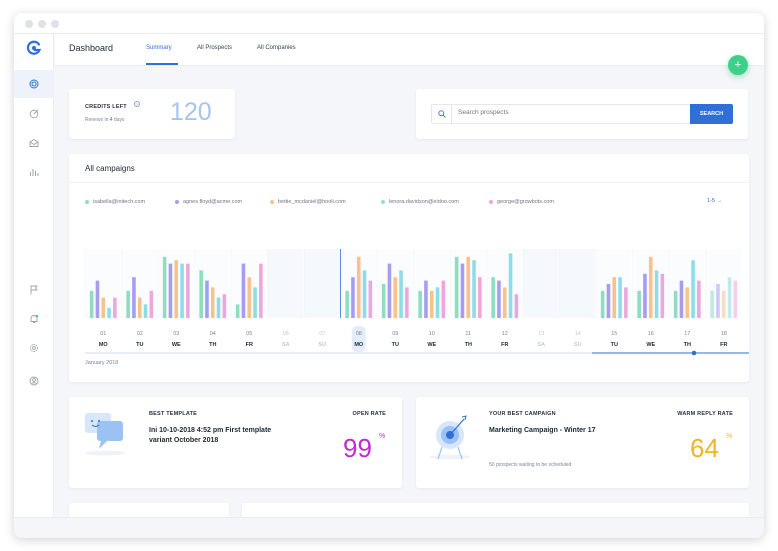 The width and height of the screenshot is (778, 551). Describe the element at coordinates (432, 334) in the screenshot. I see `day-number-label: 10` at that location.